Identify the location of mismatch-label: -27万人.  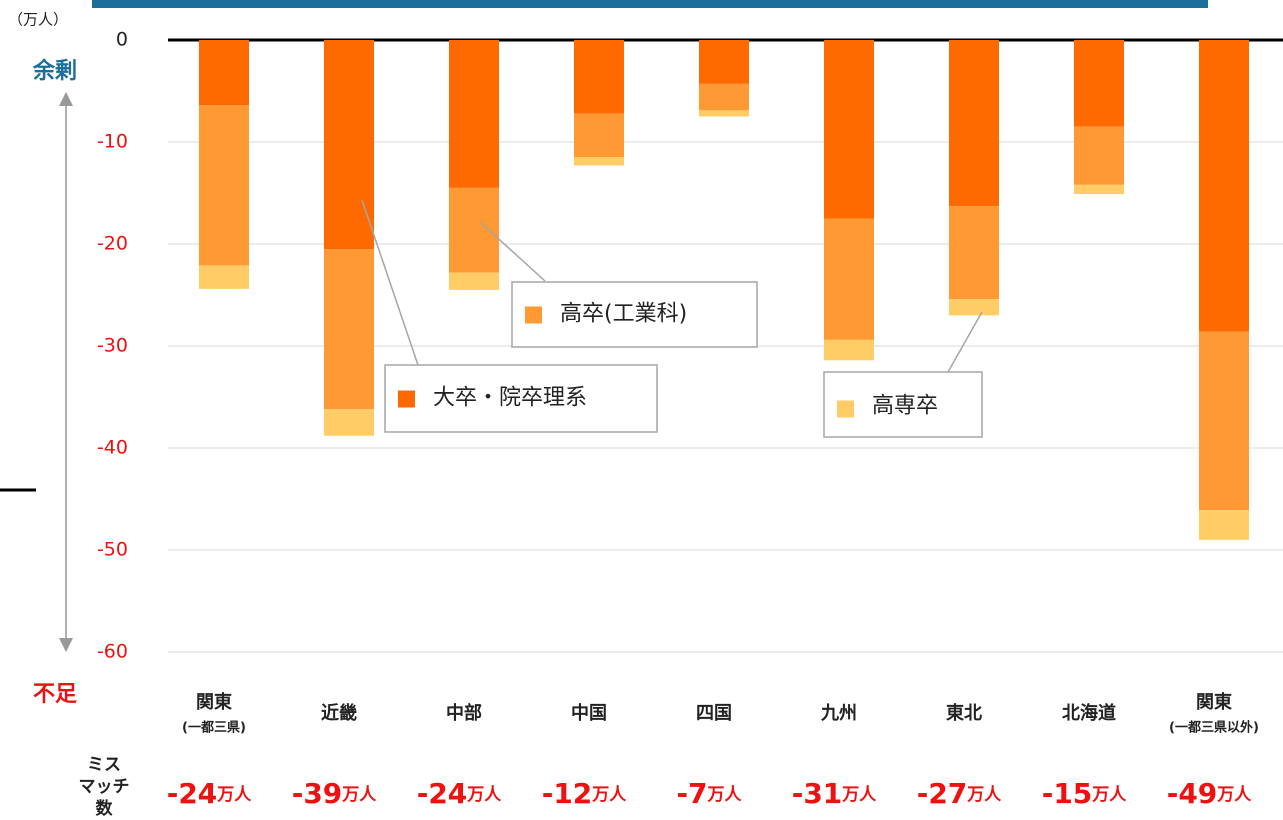
(960, 793).